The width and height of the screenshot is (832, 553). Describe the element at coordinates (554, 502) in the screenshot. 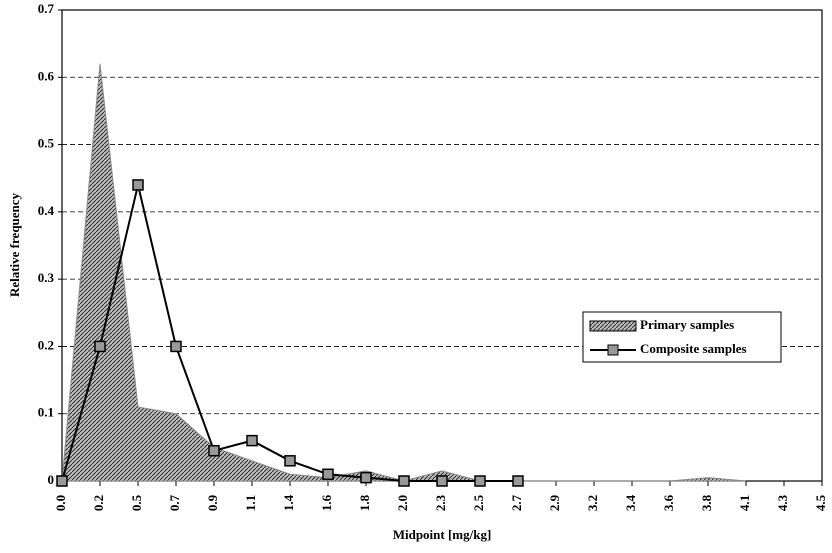

I see `x-tick-label: 2.9` at that location.